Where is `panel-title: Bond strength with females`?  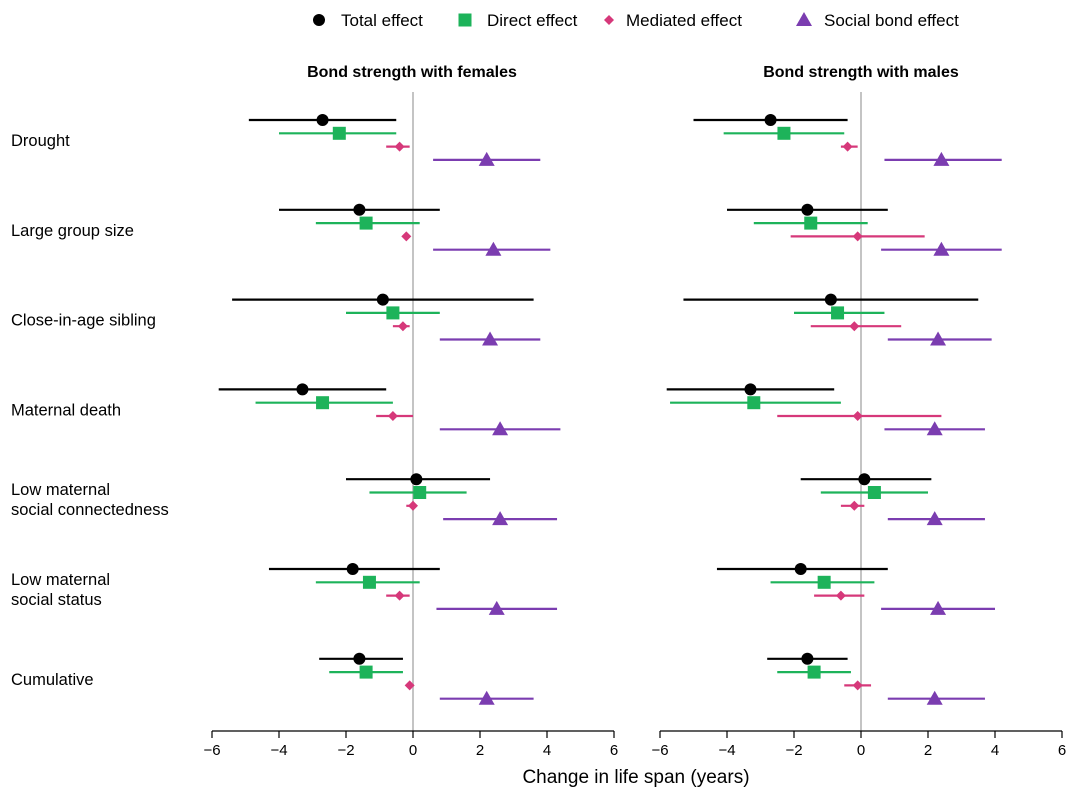
panel-title: Bond strength with females is located at coordinates (412, 72).